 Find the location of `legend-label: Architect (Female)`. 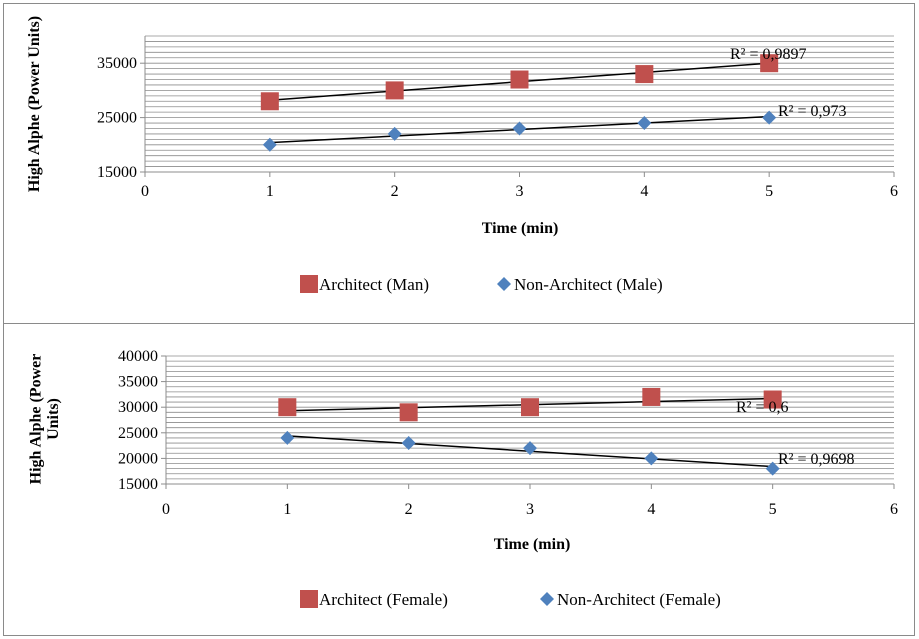

legend-label: Architect (Female) is located at coordinates (383, 599).